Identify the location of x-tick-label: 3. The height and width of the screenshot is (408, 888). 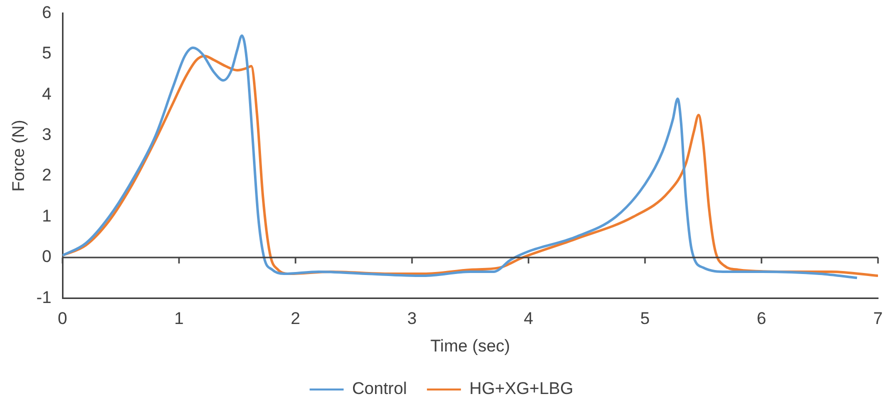
(412, 318).